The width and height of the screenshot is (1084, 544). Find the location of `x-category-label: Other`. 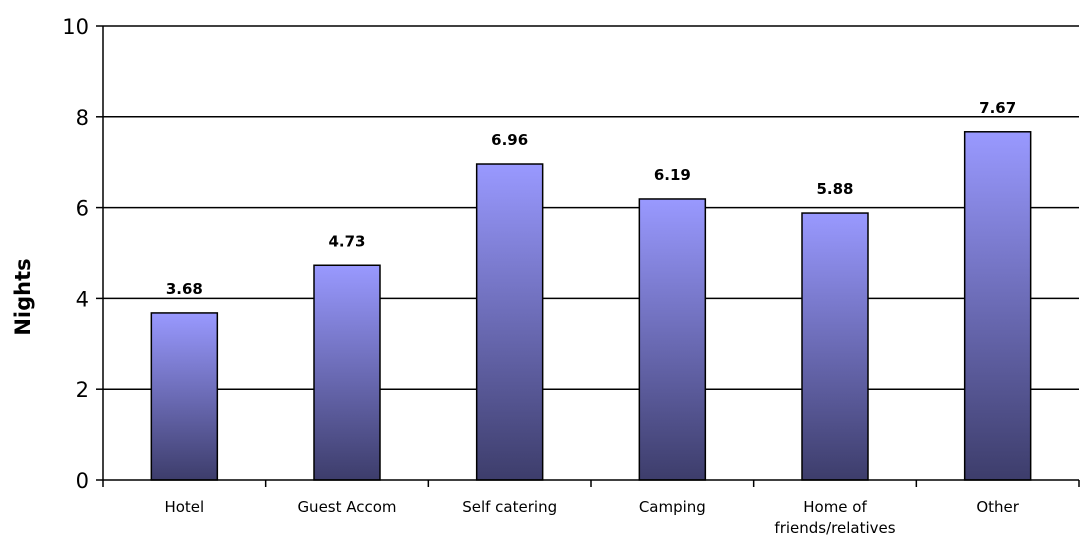

x-category-label: Other is located at coordinates (997, 507).